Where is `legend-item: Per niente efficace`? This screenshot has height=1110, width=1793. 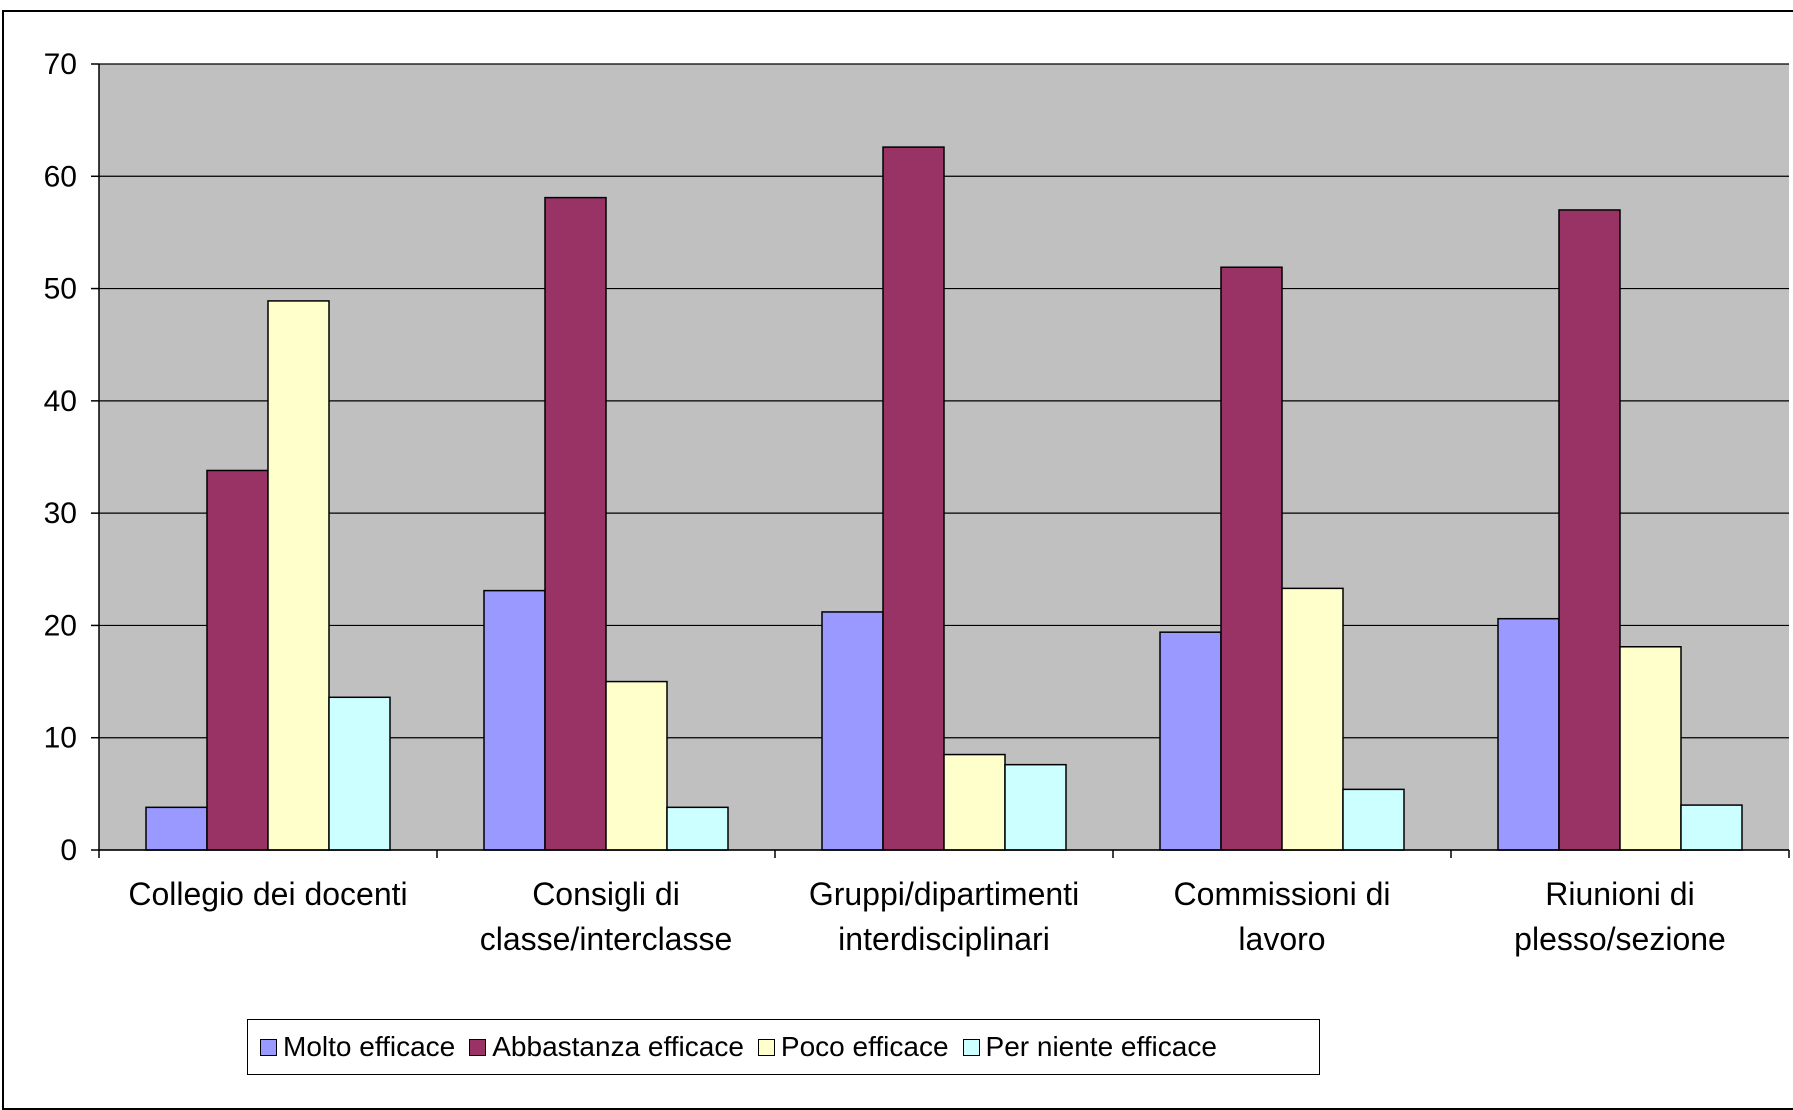 legend-item: Per niente efficace is located at coordinates (1089, 1047).